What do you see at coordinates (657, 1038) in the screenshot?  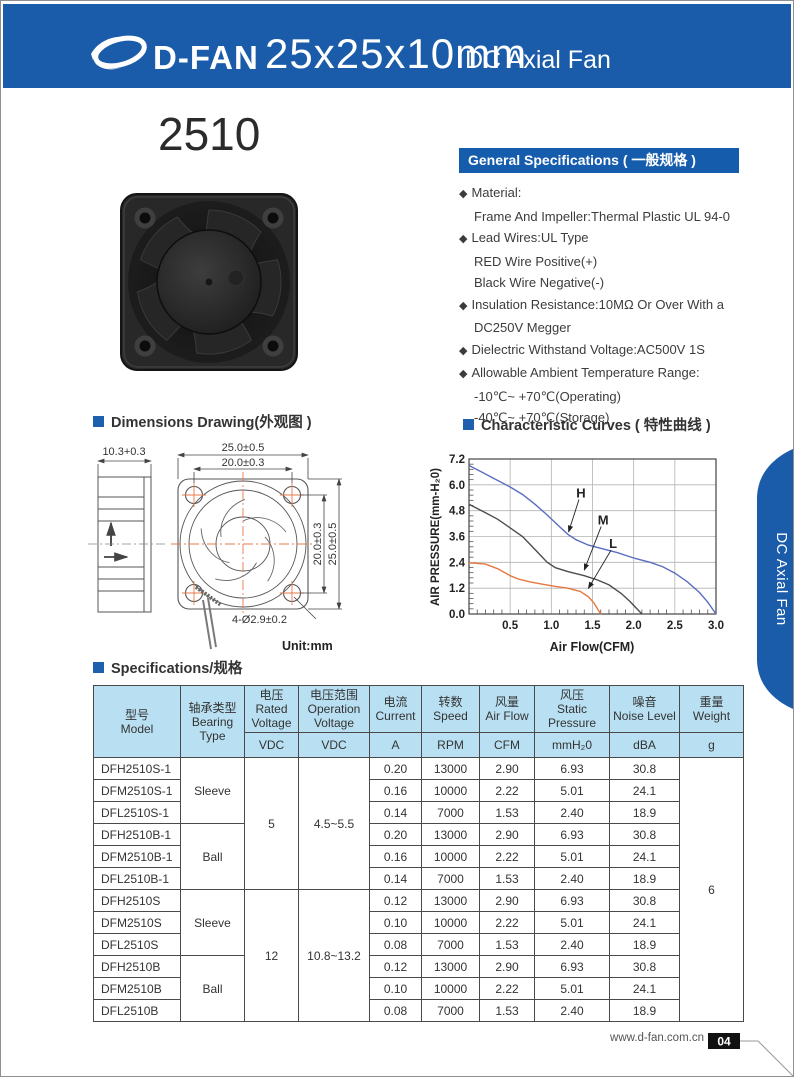 I see `footer-website-link: www.d-fan.com.cn` at bounding box center [657, 1038].